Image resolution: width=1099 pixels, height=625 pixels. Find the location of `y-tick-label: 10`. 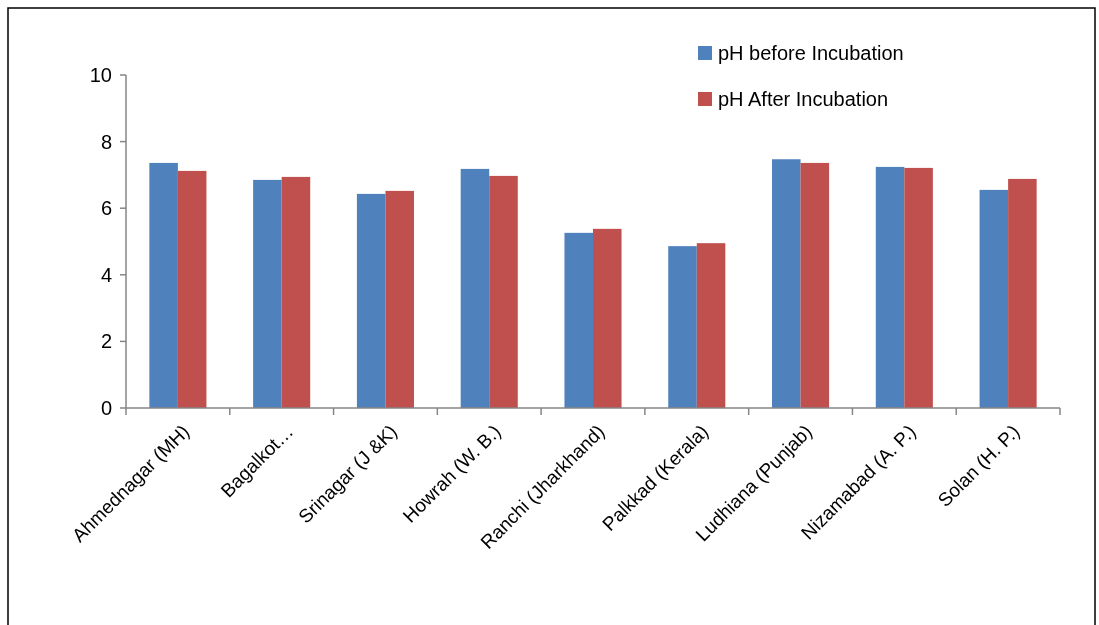

y-tick-label: 10 is located at coordinates (100, 75).